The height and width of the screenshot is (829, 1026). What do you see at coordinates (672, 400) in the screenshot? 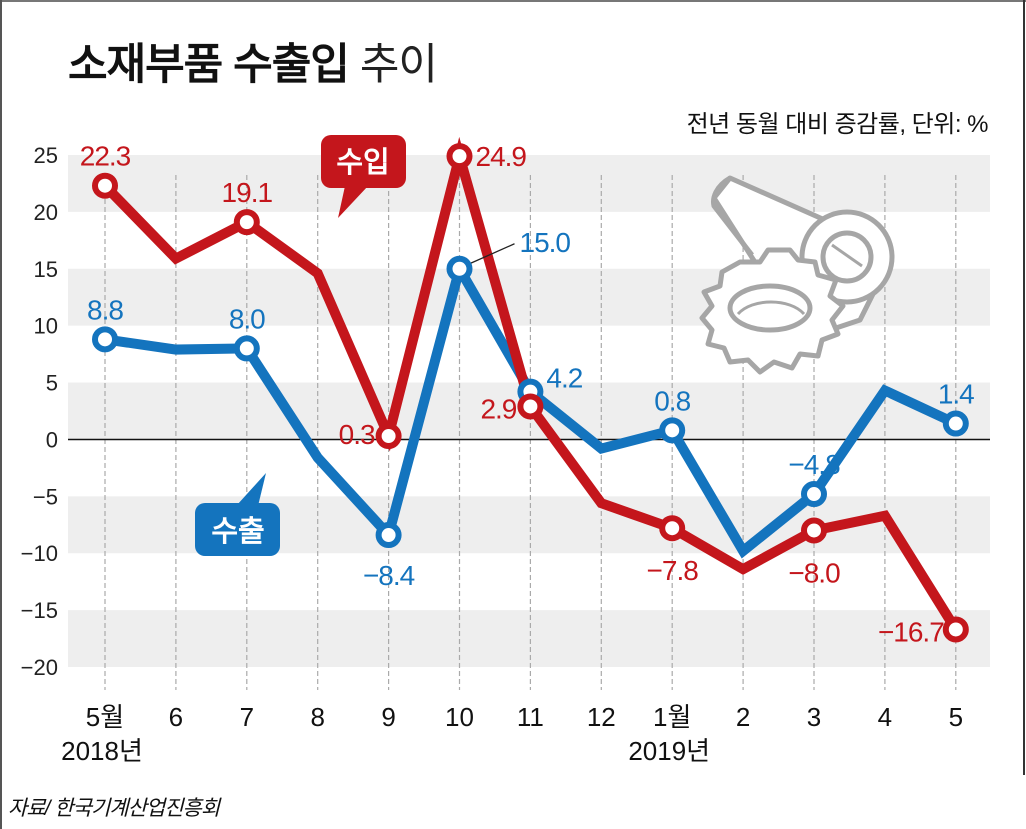
I see `export-data-label: 0.8` at bounding box center [672, 400].